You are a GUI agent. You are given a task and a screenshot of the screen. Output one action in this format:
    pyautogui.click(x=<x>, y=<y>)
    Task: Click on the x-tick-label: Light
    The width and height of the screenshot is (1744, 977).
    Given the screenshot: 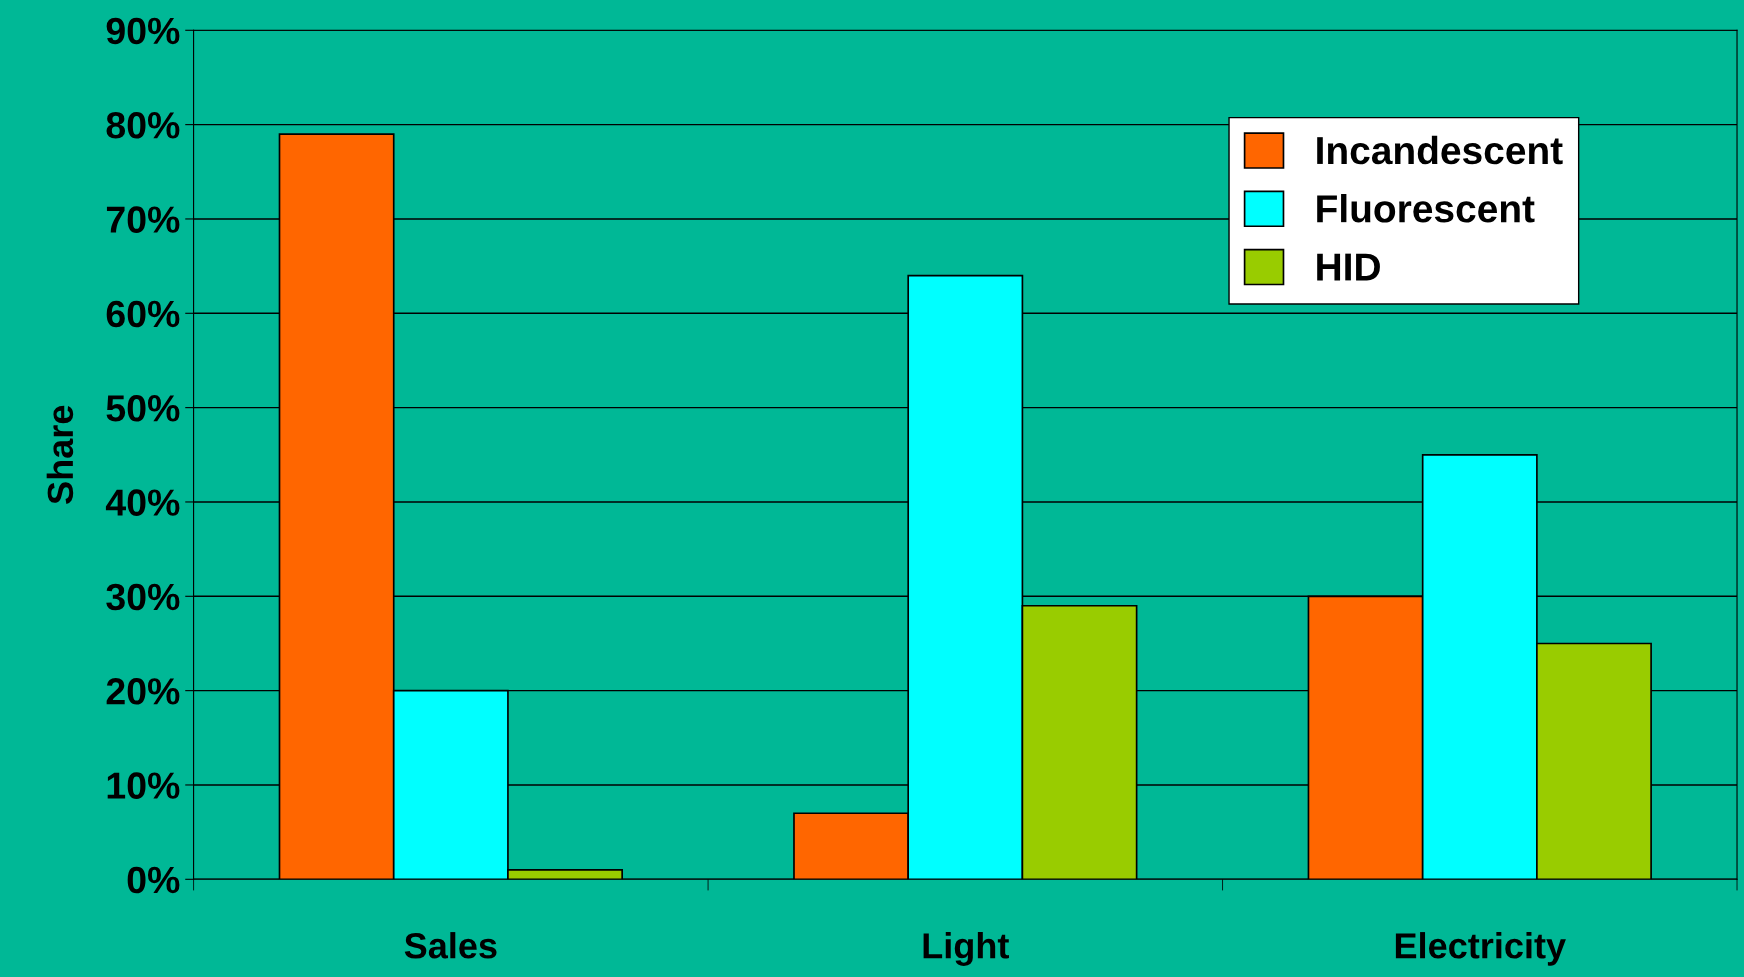 What is the action you would take?
    pyautogui.click(x=966, y=949)
    